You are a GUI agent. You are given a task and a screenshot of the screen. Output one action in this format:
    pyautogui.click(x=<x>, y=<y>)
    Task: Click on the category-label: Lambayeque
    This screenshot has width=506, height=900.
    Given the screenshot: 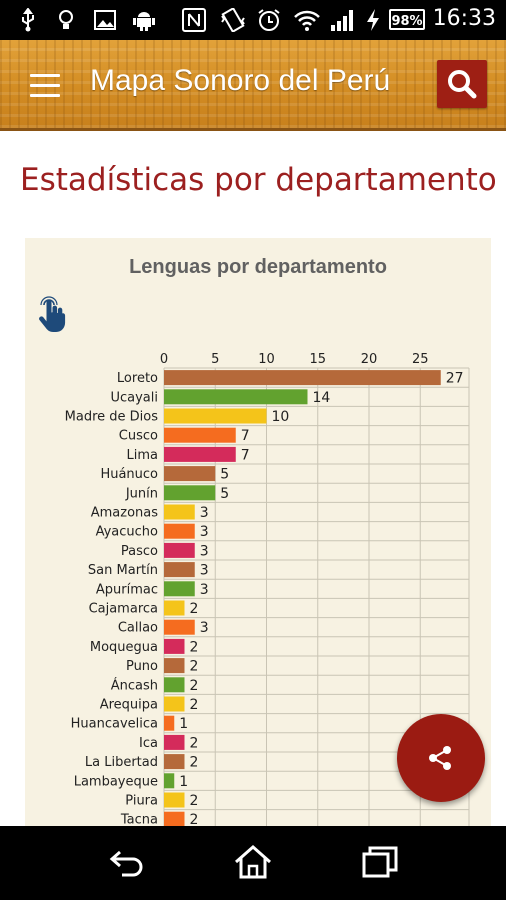 What is the action you would take?
    pyautogui.click(x=116, y=781)
    